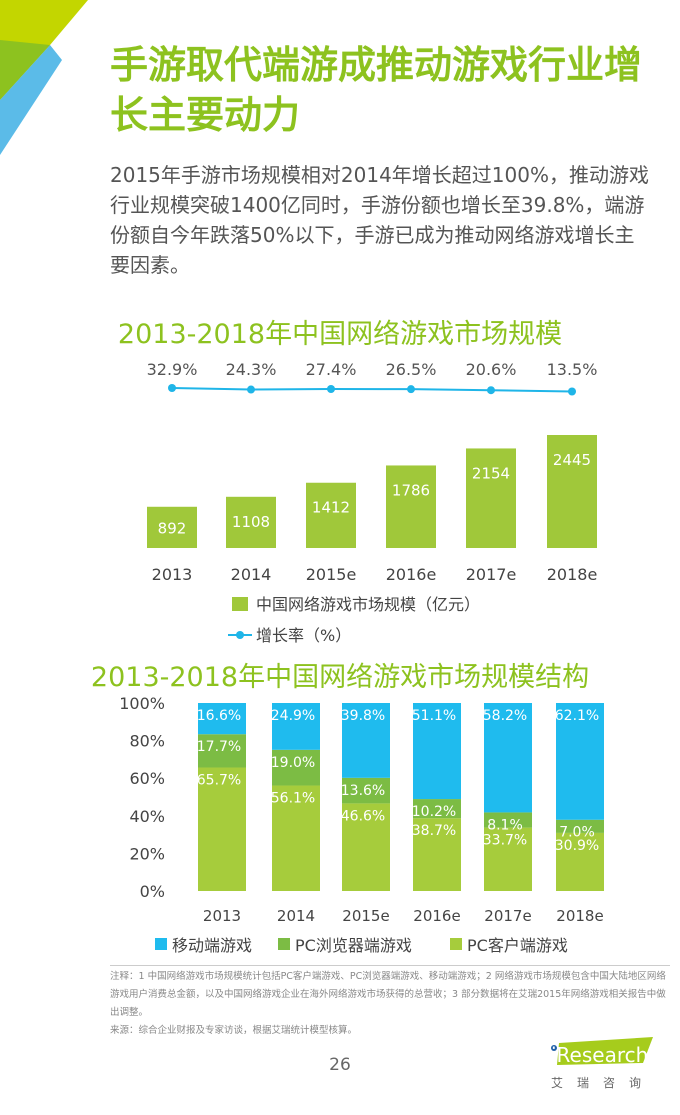 This screenshot has height=1115, width=680. Describe the element at coordinates (147, 741) in the screenshot. I see `y-tick-label: 80%` at that location.